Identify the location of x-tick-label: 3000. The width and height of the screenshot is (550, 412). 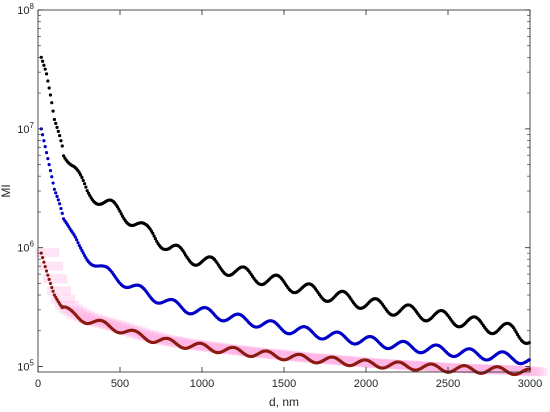
(530, 384).